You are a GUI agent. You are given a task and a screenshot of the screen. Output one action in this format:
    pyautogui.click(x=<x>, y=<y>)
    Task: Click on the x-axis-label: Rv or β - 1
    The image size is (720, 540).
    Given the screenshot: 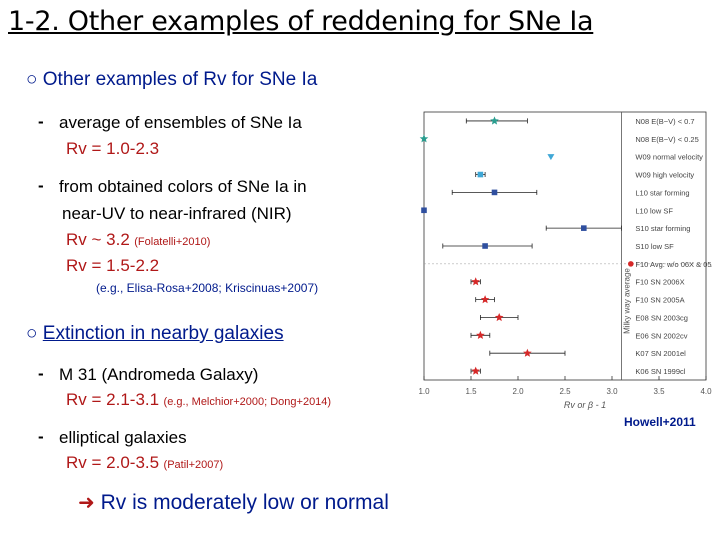 What is the action you would take?
    pyautogui.click(x=585, y=405)
    